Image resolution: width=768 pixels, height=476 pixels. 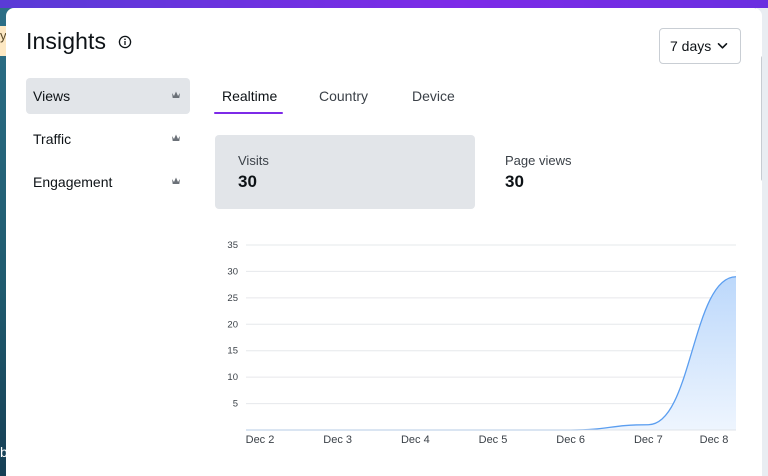 What do you see at coordinates (570, 440) in the screenshot?
I see `x-tick-label: Dec 6` at bounding box center [570, 440].